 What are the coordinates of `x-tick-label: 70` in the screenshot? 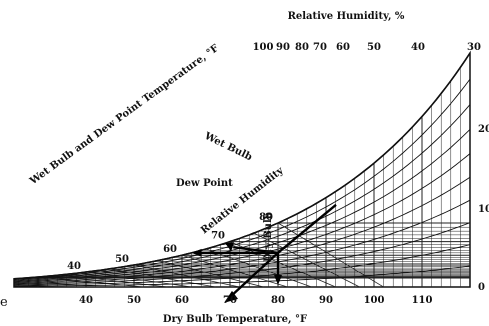 It's located at (230, 300).